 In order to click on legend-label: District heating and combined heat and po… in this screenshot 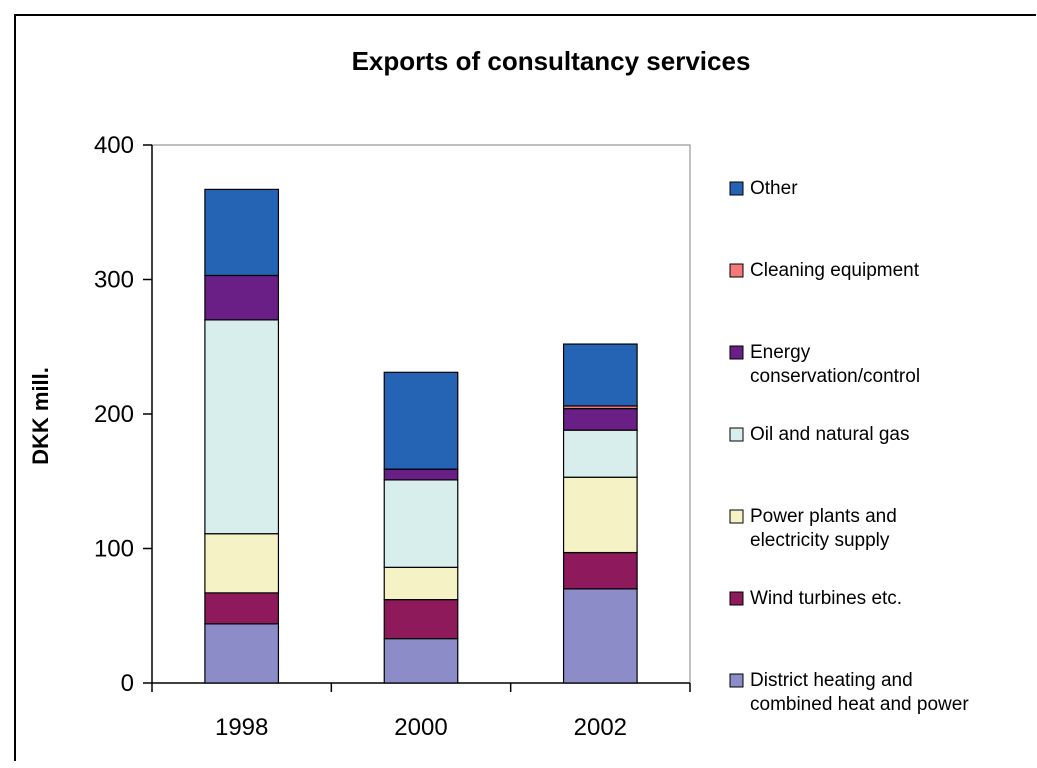, I will do `click(859, 692)`.